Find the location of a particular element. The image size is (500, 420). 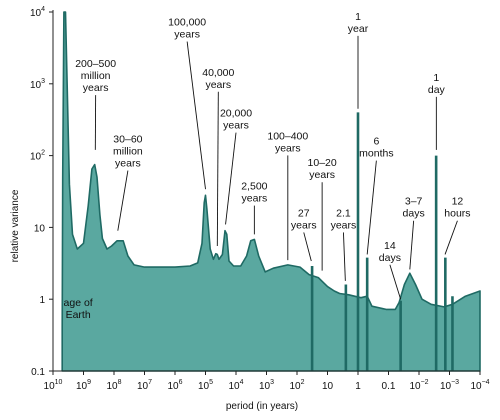

y-tick-label: 1 is located at coordinates (42, 300).